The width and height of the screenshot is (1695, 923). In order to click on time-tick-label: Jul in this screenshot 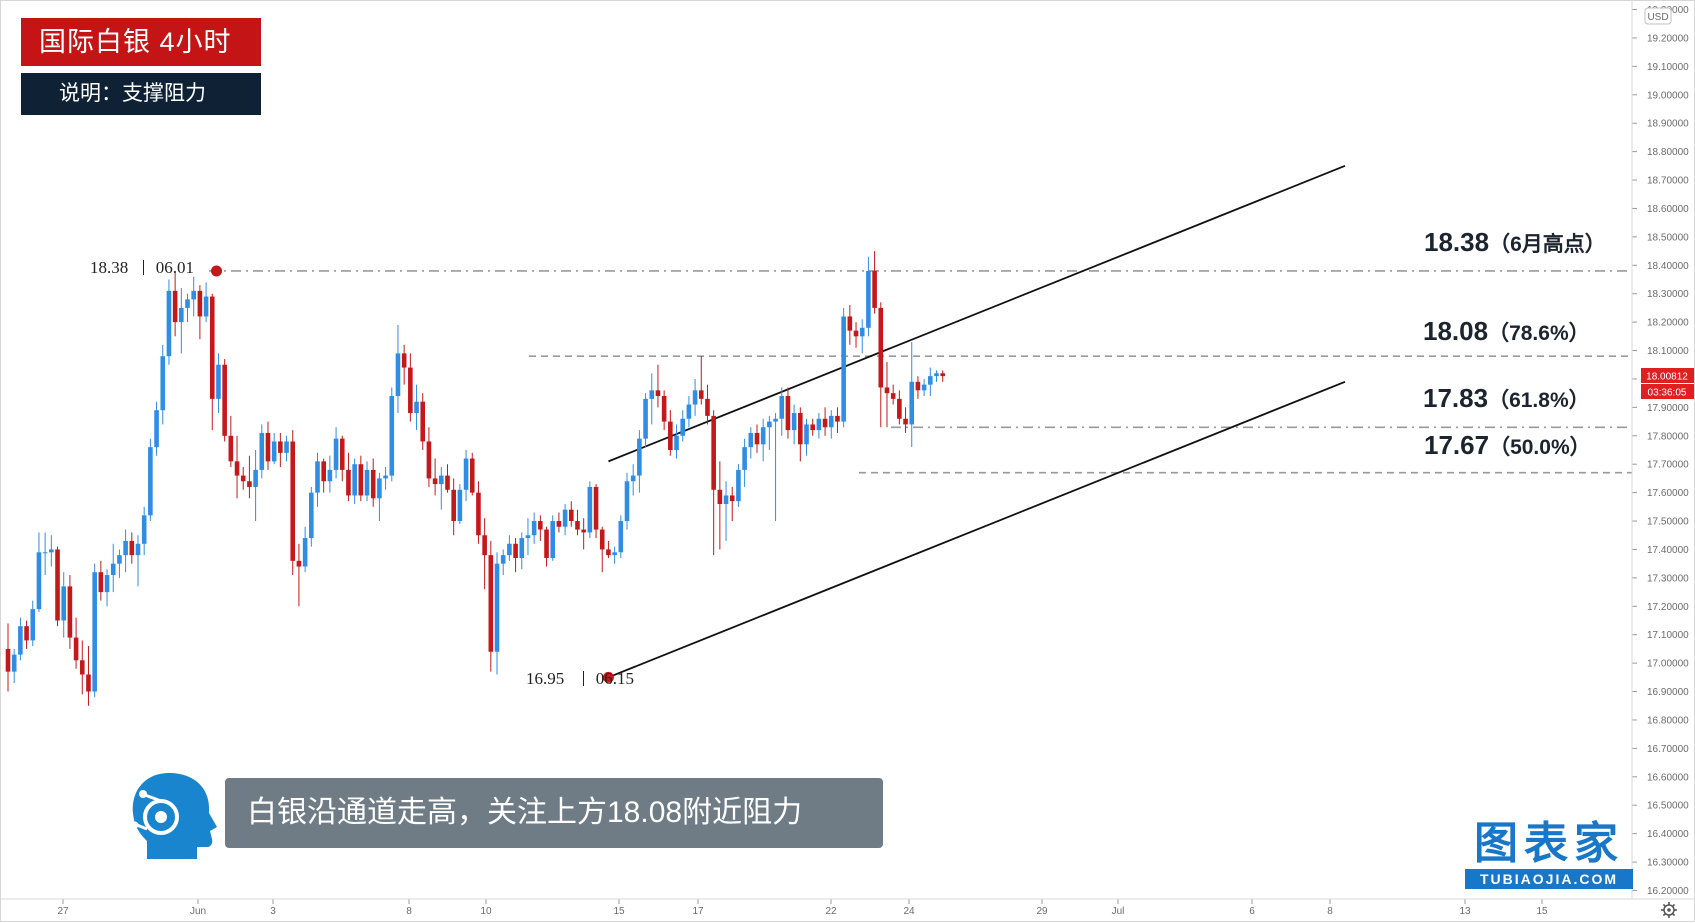, I will do `click(1118, 911)`.